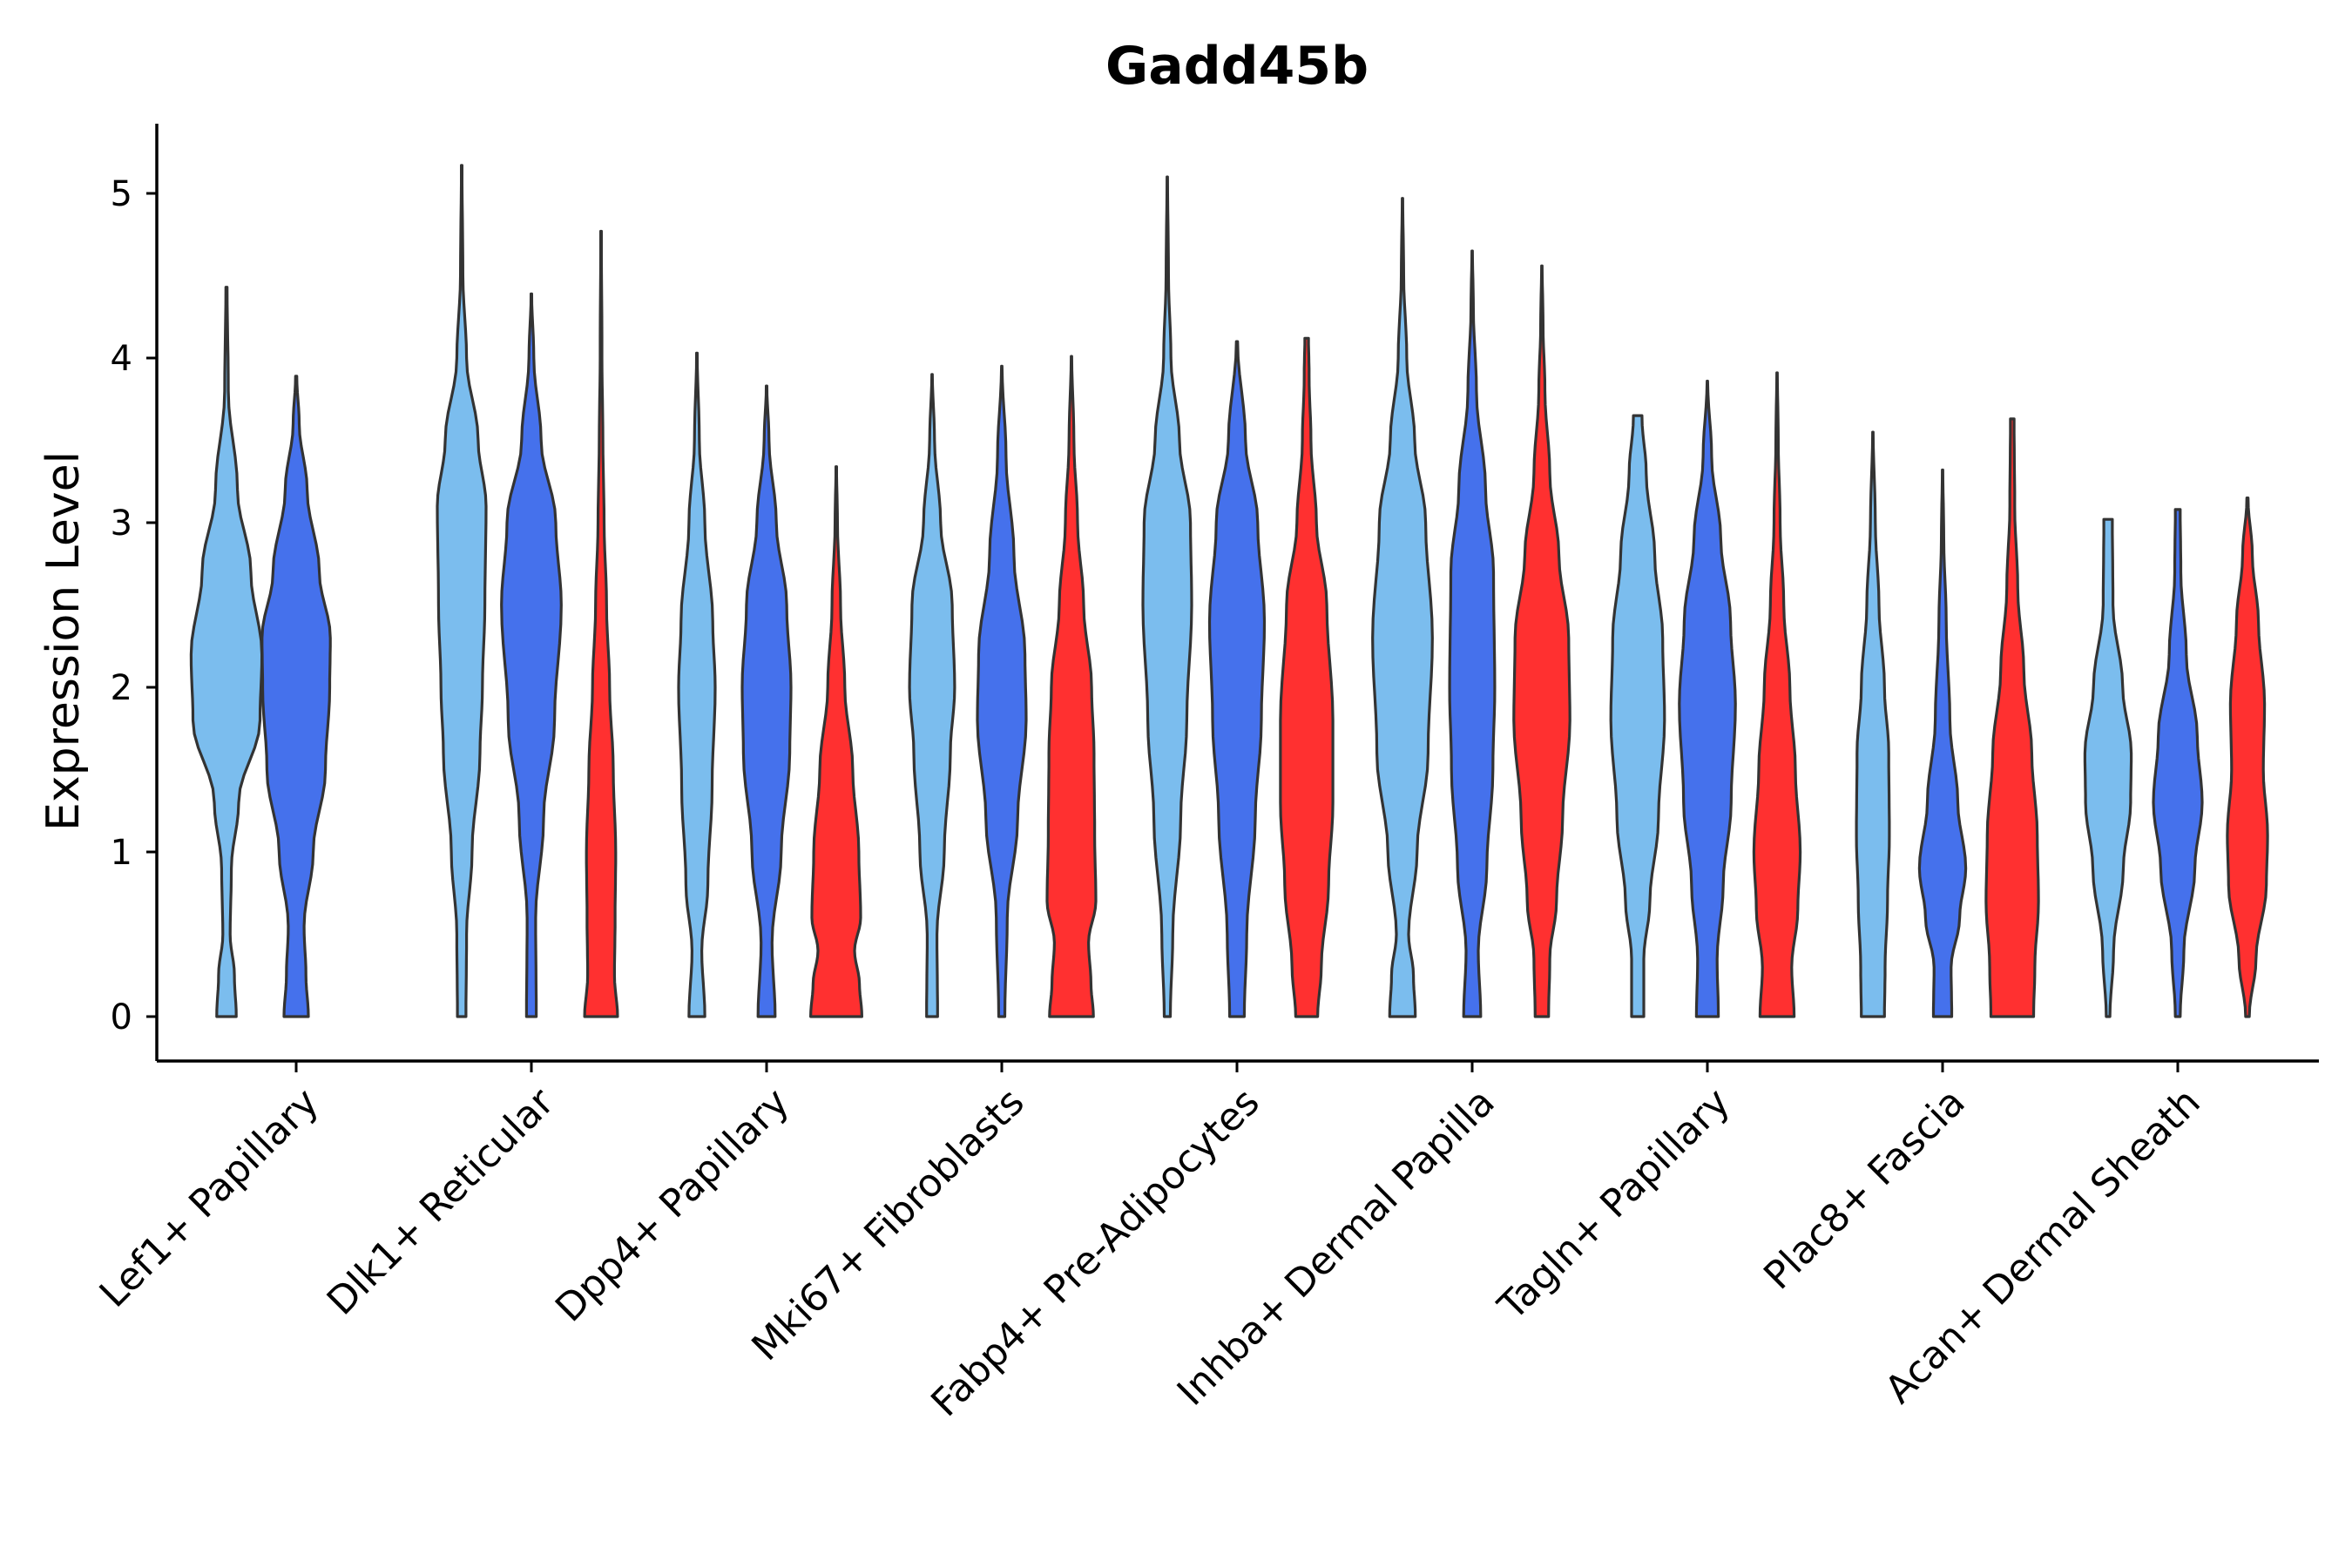  Describe the element at coordinates (672, 1205) in the screenshot. I see `x-tick-label: Dpp4+ Papillary` at that location.